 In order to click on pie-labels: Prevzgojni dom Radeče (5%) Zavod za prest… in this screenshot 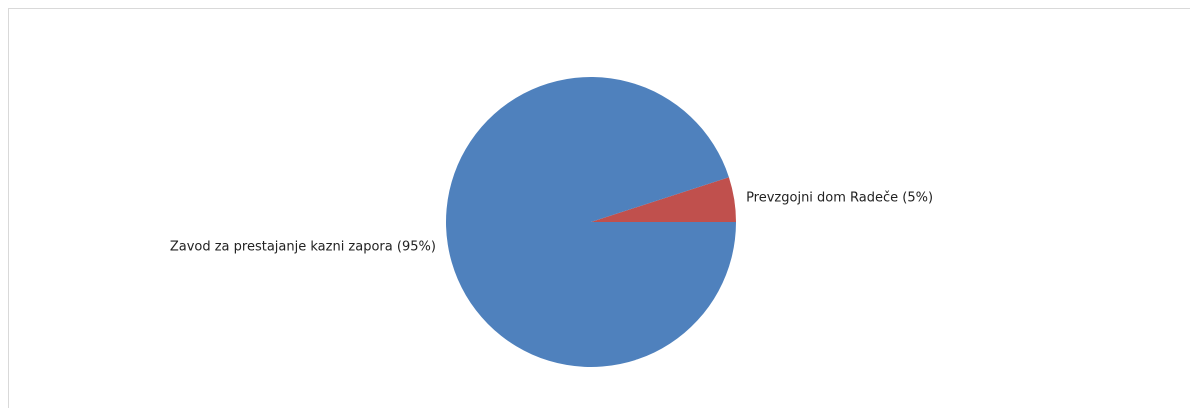, I will do `click(551, 222)`.